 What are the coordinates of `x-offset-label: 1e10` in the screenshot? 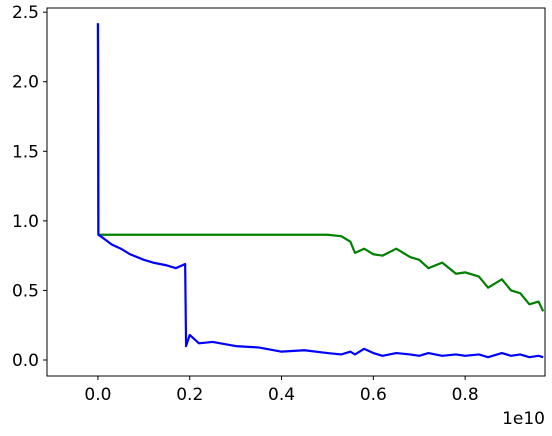 It's located at (523, 419).